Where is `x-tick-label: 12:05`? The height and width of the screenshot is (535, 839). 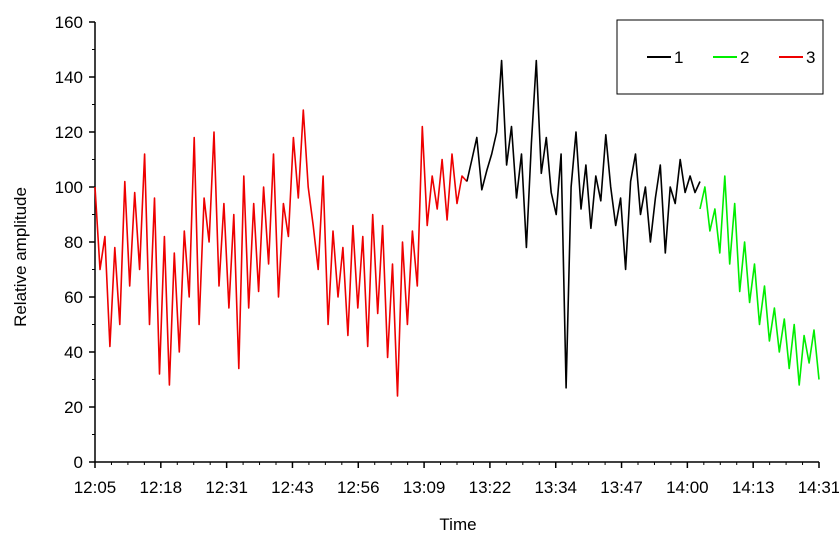 x-tick-label: 12:05 is located at coordinates (95, 487).